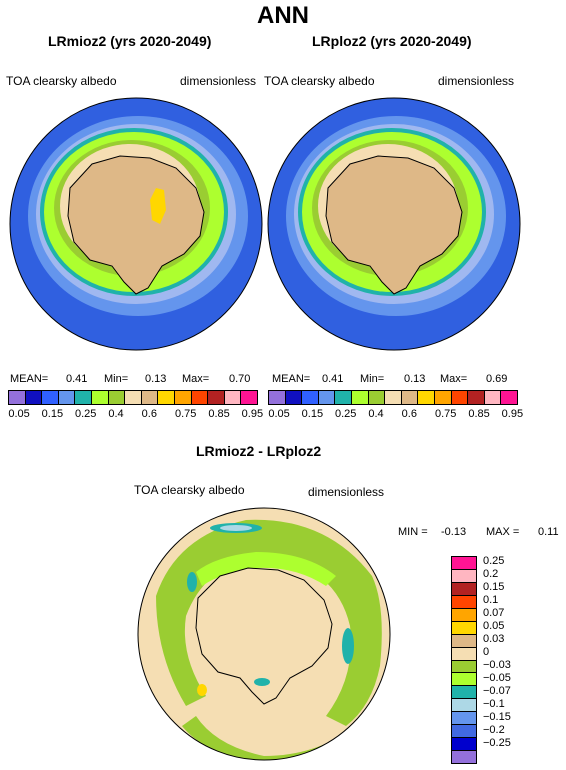  What do you see at coordinates (486, 652) in the screenshot?
I see `colorbar-tick-label: 0` at bounding box center [486, 652].